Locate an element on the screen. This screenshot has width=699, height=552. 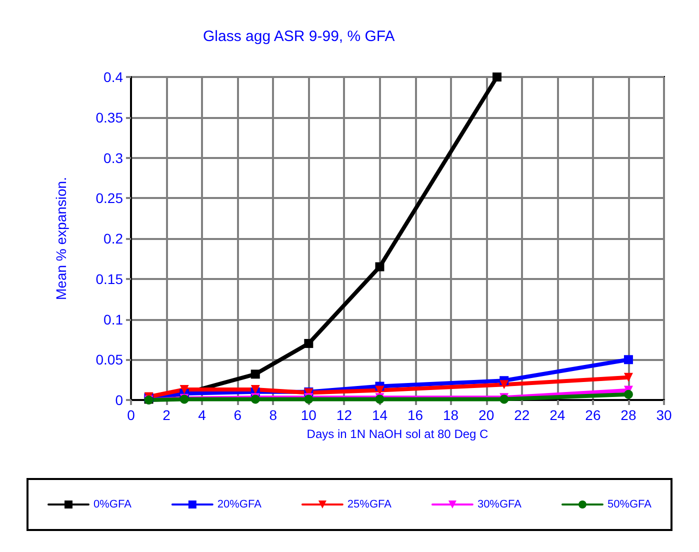
x-tick-label: 16 is located at coordinates (415, 415).